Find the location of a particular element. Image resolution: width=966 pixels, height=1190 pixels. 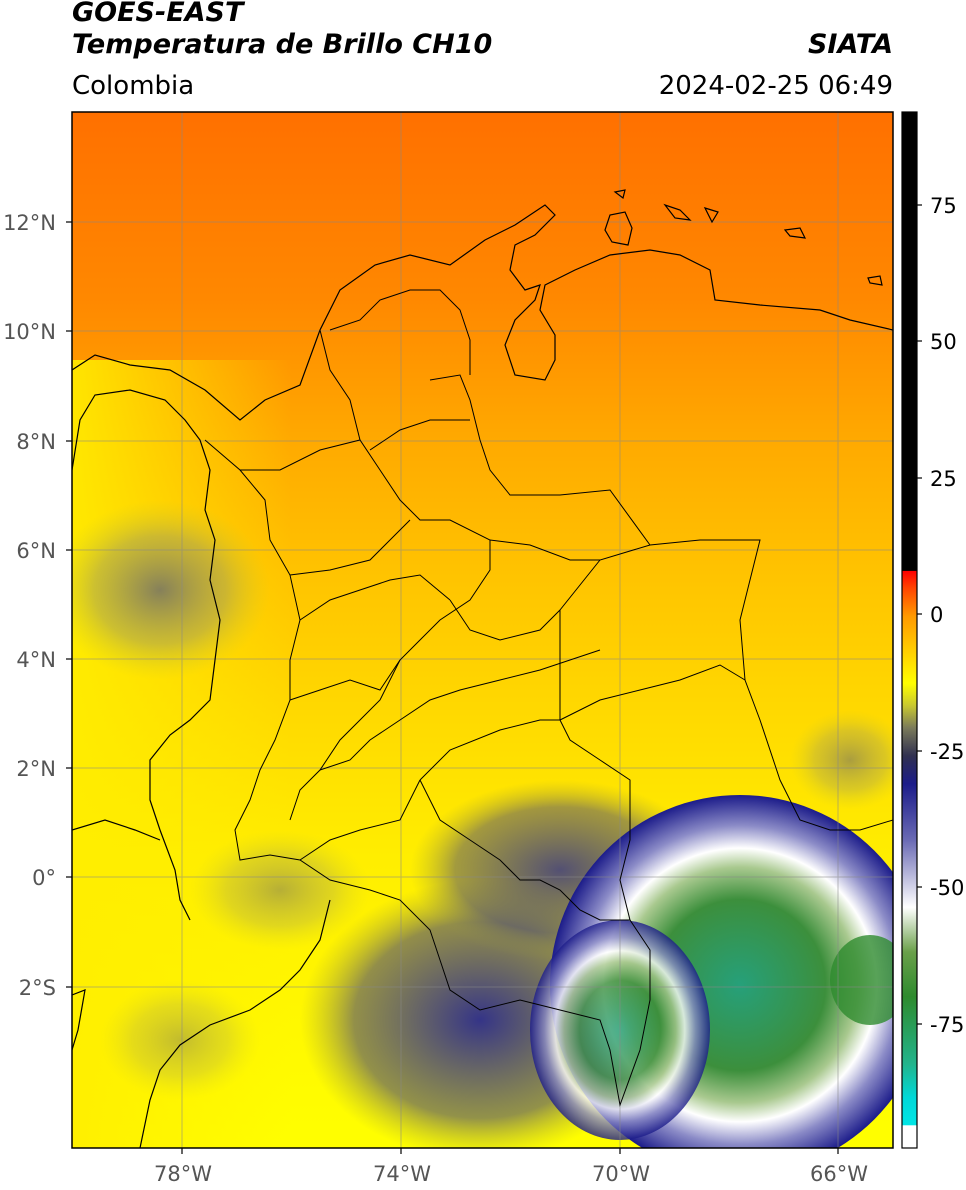

colorbar-tick-label: 0 is located at coordinates (937, 615).